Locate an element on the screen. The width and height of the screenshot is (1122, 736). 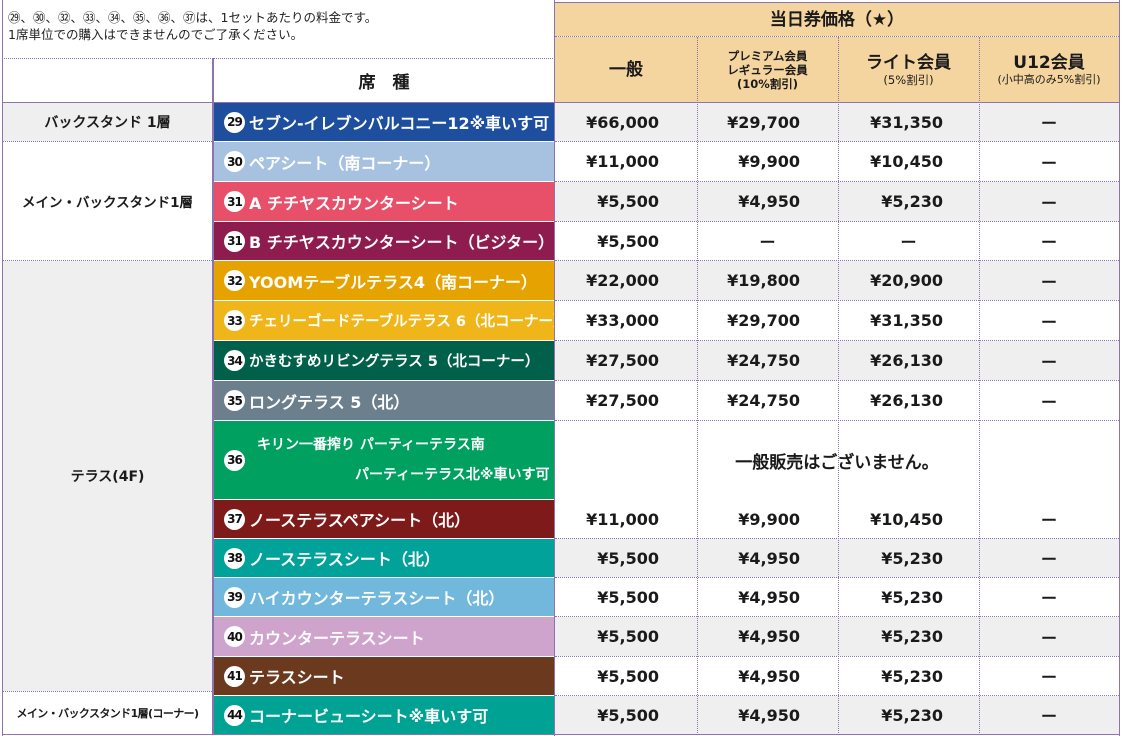
seat-number-badge: 33 is located at coordinates (234, 320).